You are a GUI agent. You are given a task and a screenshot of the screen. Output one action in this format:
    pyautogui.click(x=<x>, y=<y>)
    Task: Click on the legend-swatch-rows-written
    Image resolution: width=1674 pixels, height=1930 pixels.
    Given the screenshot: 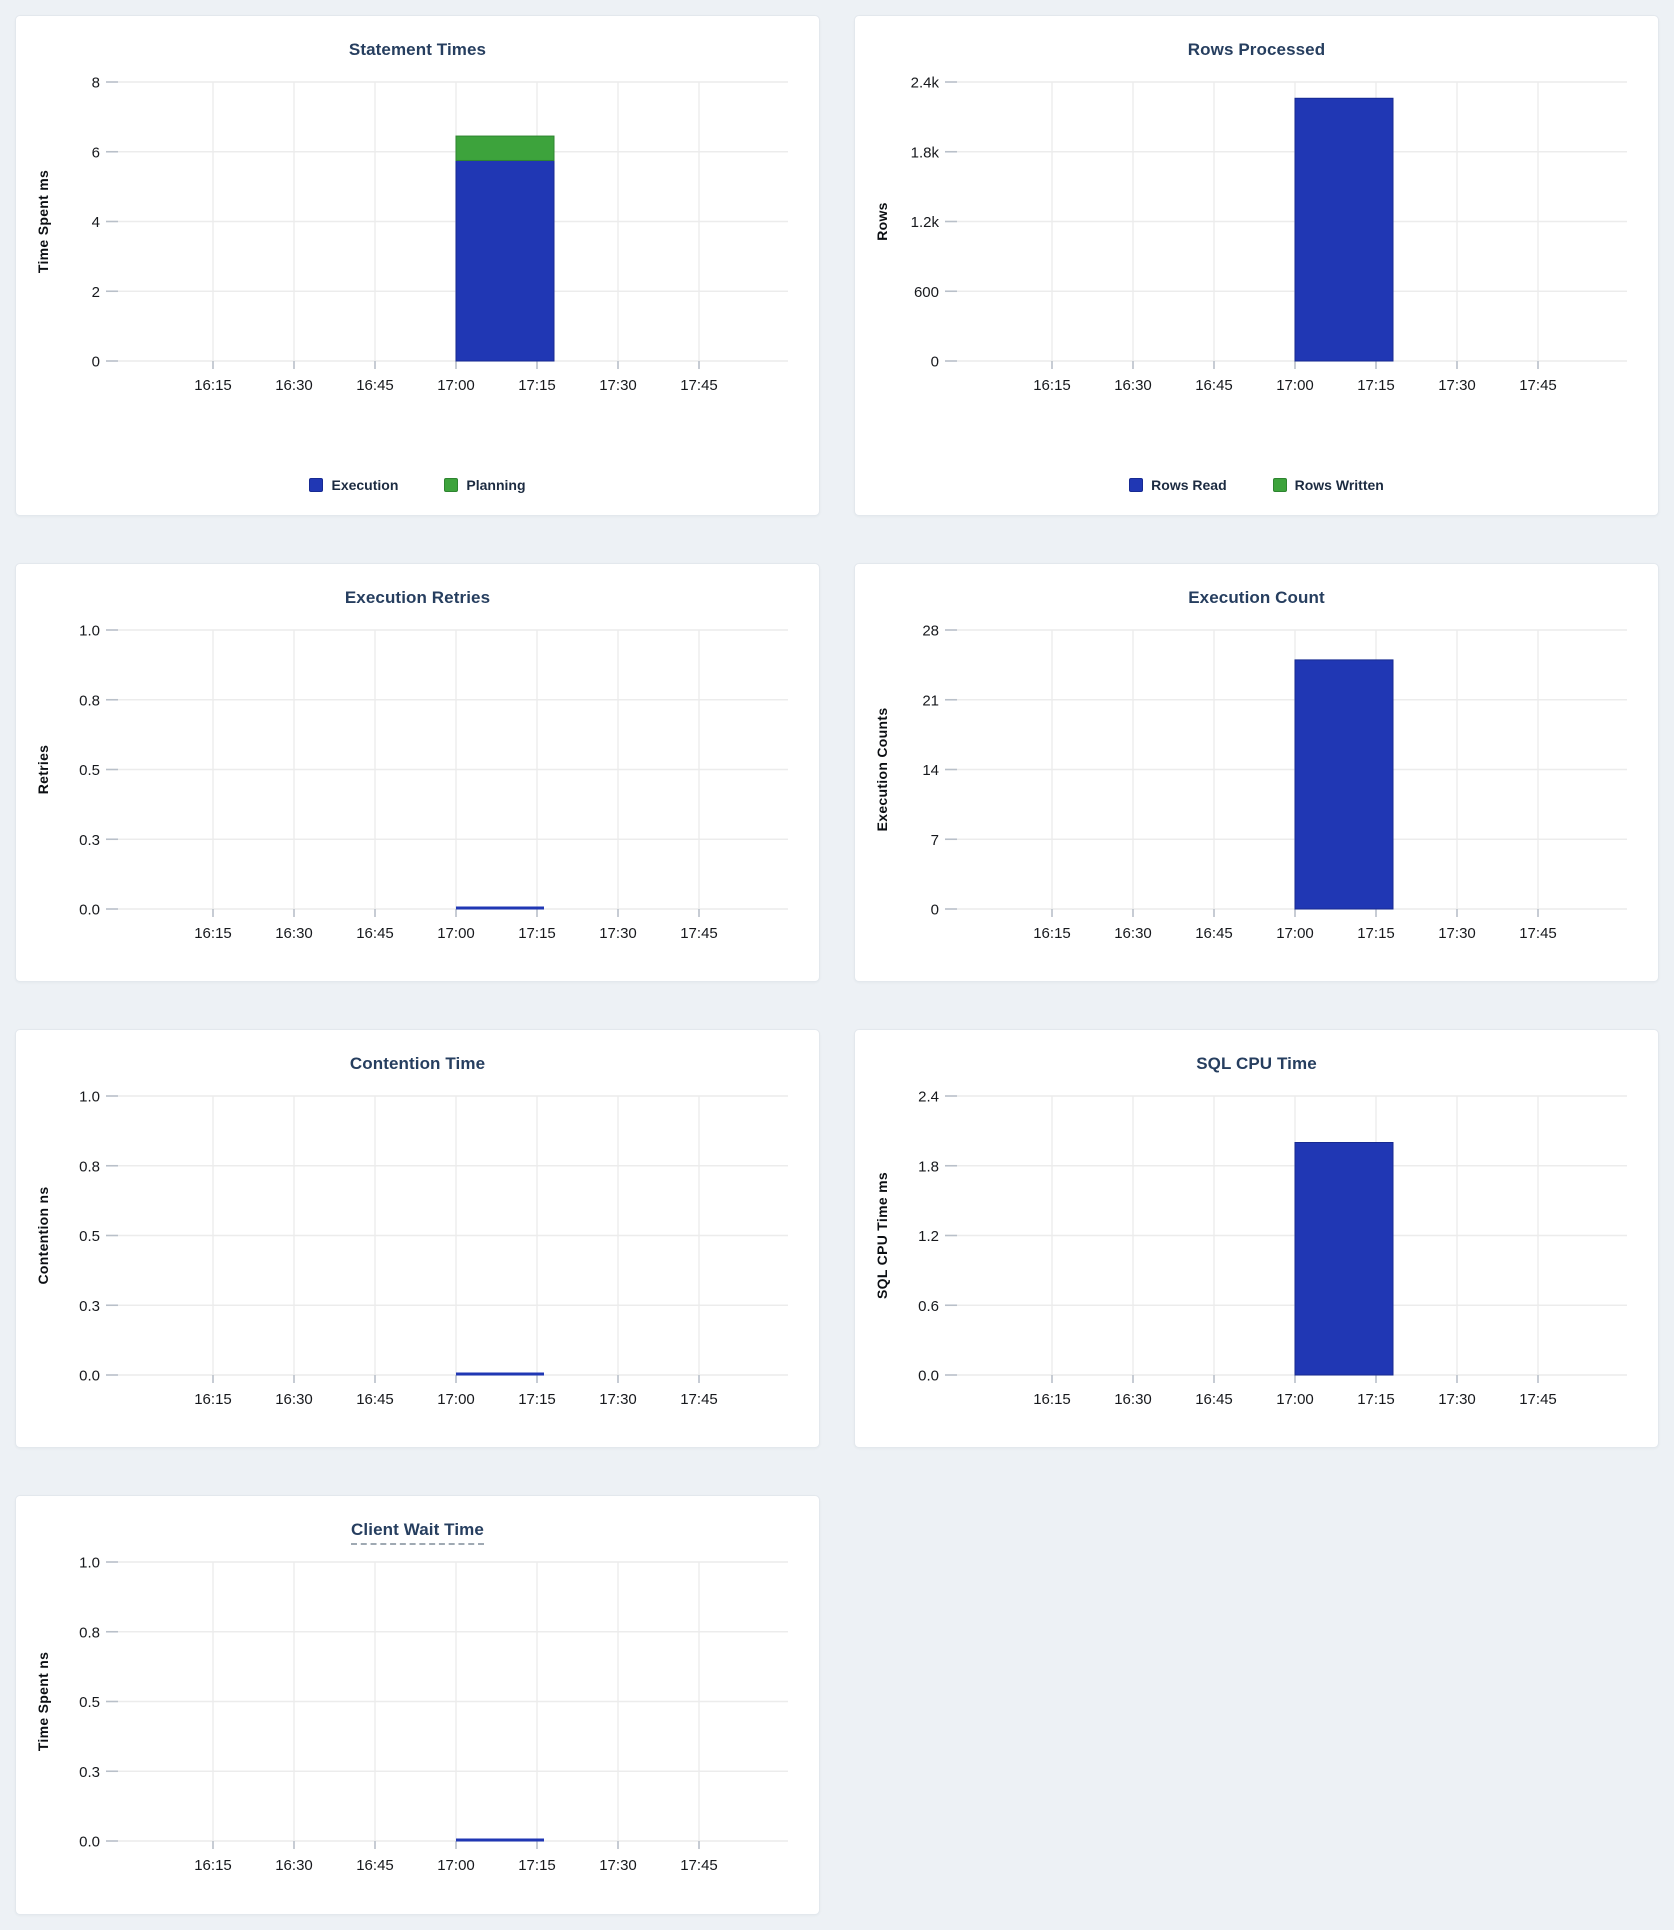 What is the action you would take?
    pyautogui.click(x=1279, y=485)
    